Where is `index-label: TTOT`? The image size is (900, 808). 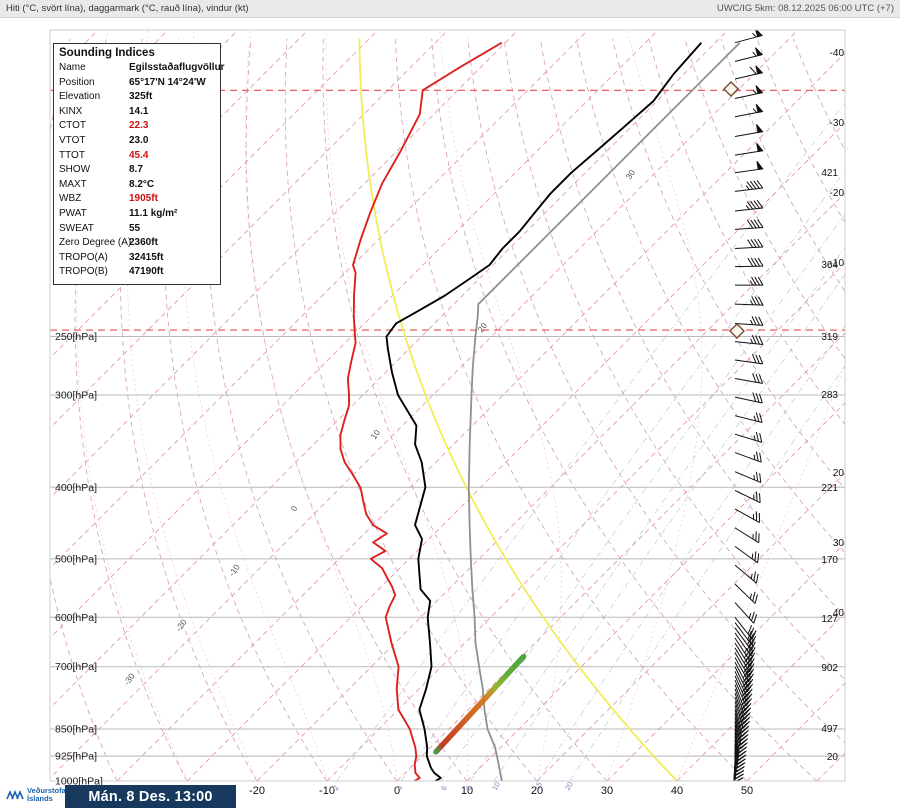 index-label: TTOT is located at coordinates (72, 155).